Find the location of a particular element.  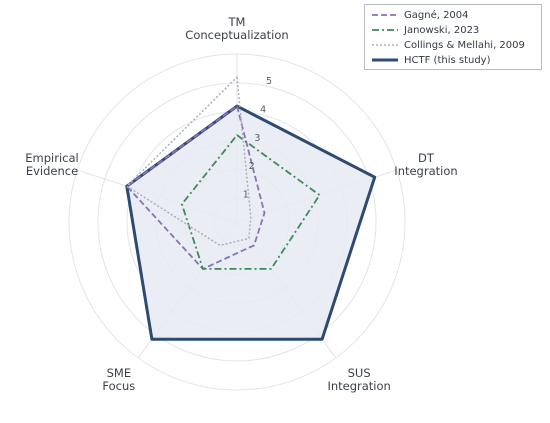

legend-item-gagne: Gagné, 2004 is located at coordinates (420, 15).